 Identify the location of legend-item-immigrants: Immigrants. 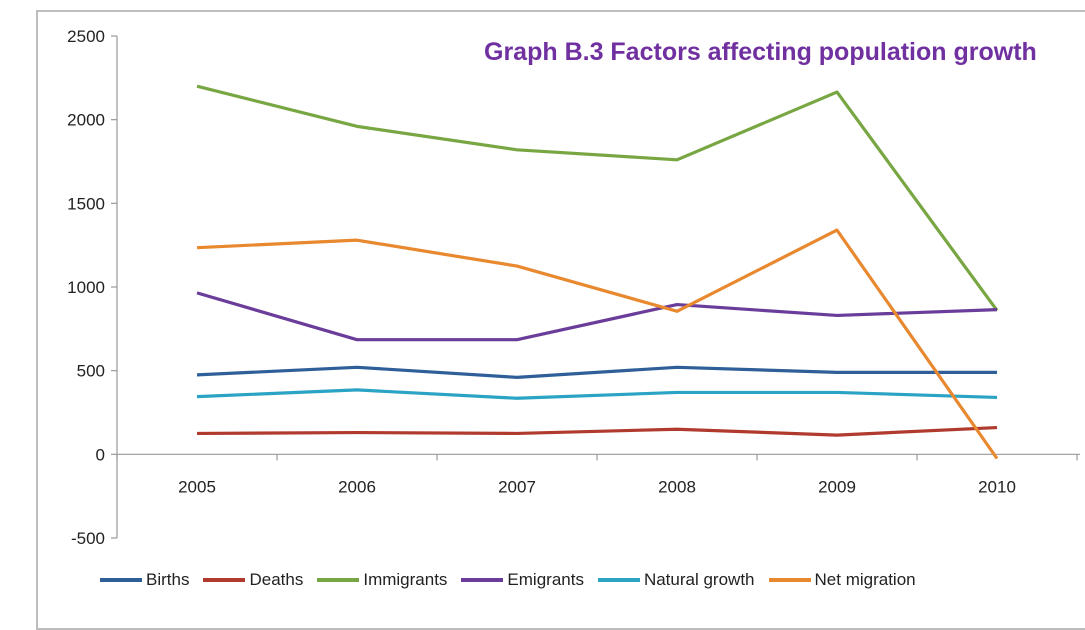
(382, 580).